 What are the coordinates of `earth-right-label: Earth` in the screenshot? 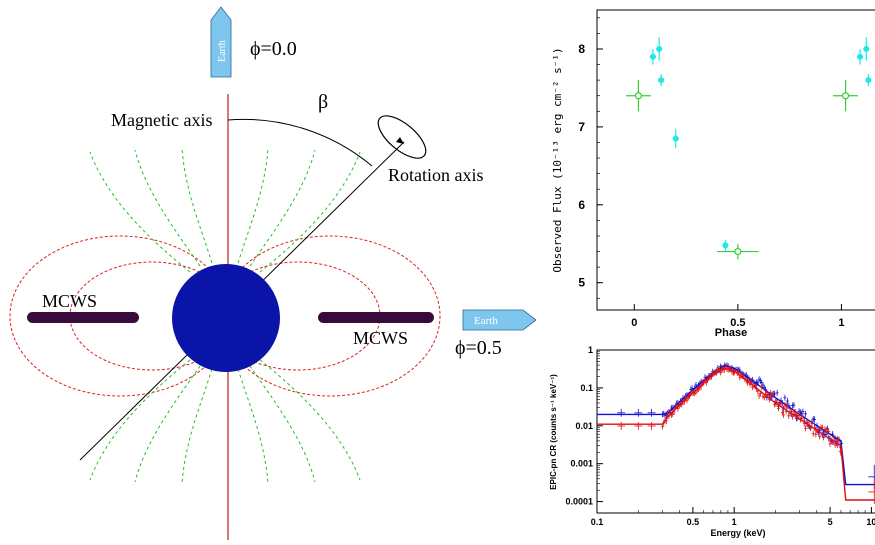 It's located at (486, 321).